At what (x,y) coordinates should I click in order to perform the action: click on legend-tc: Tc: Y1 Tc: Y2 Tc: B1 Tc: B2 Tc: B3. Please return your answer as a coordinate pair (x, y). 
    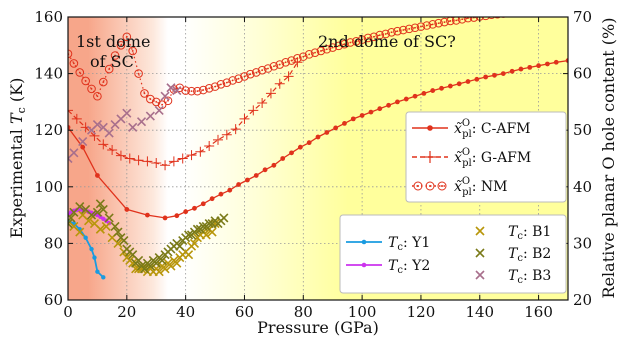
    Looking at the image, I should click on (453, 254).